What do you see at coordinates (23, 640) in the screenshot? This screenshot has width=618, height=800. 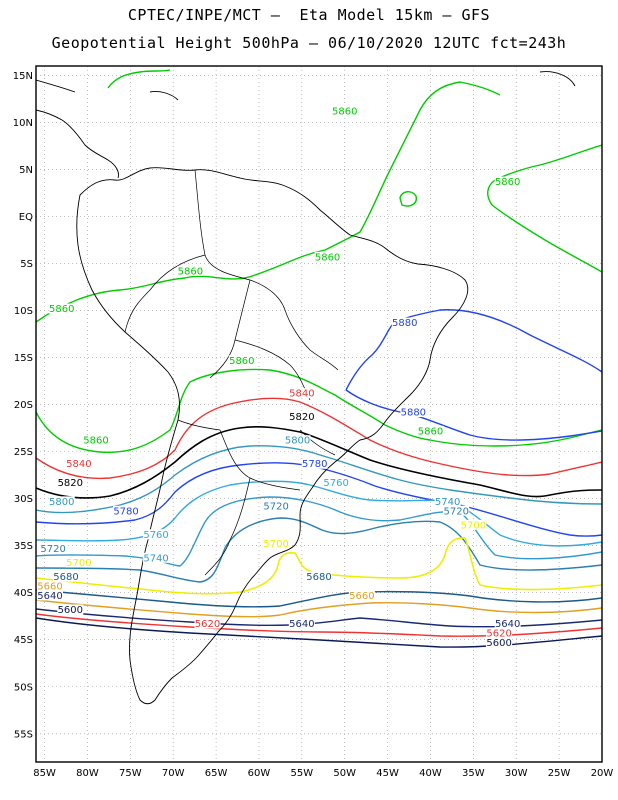 I see `lat-tick-label: 45S` at bounding box center [23, 640].